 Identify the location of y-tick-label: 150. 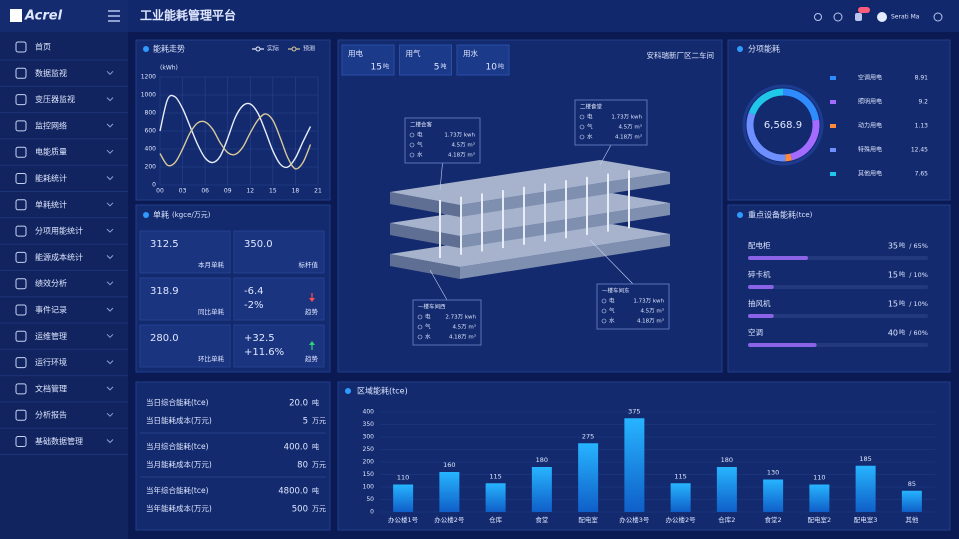
(369, 474).